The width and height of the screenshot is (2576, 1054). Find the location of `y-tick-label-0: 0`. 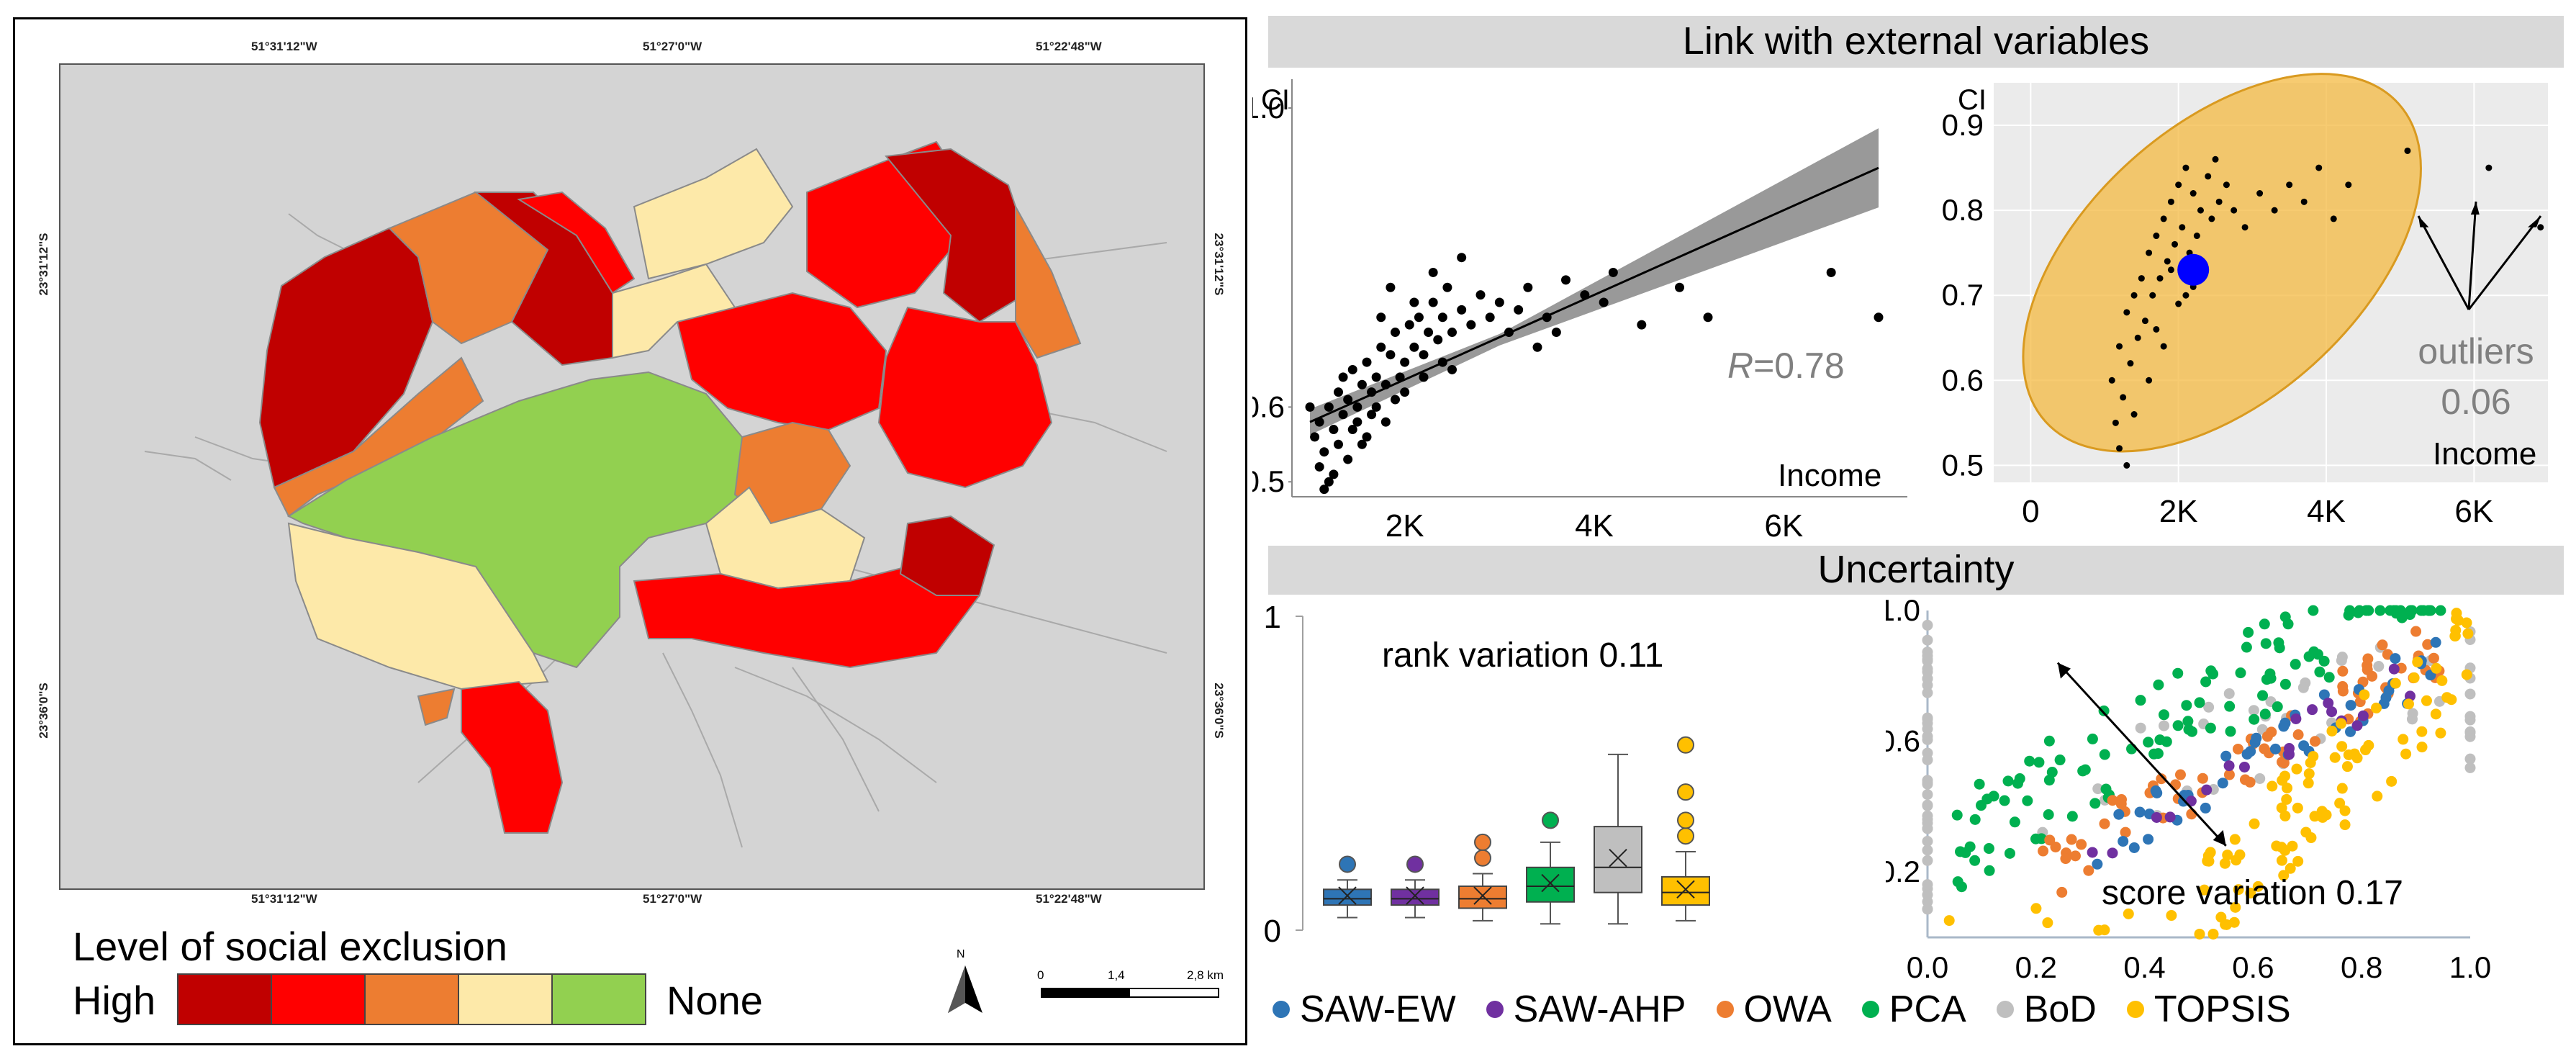

y-tick-label-0: 0 is located at coordinates (1273, 931).